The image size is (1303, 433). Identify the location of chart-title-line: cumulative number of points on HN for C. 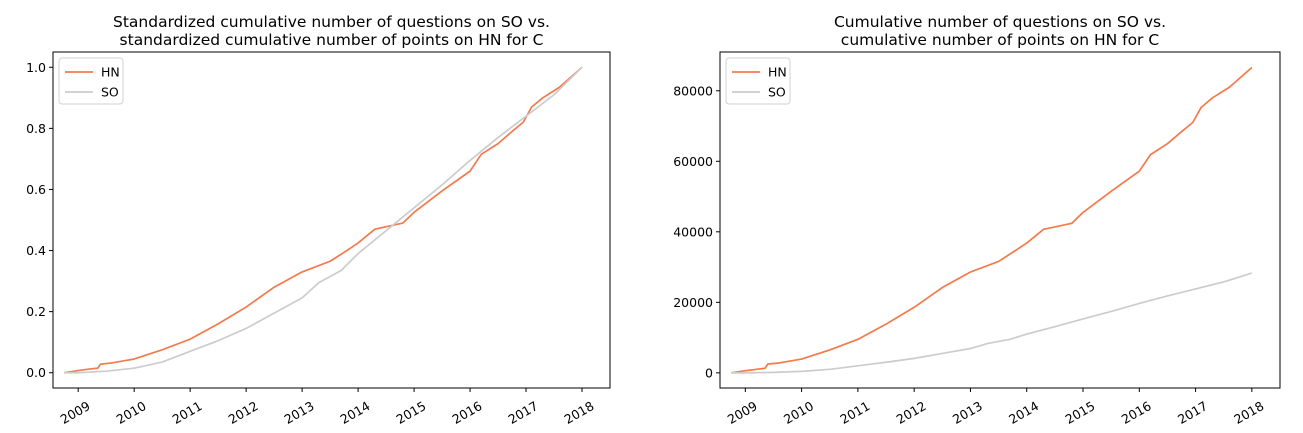
(1000, 40).